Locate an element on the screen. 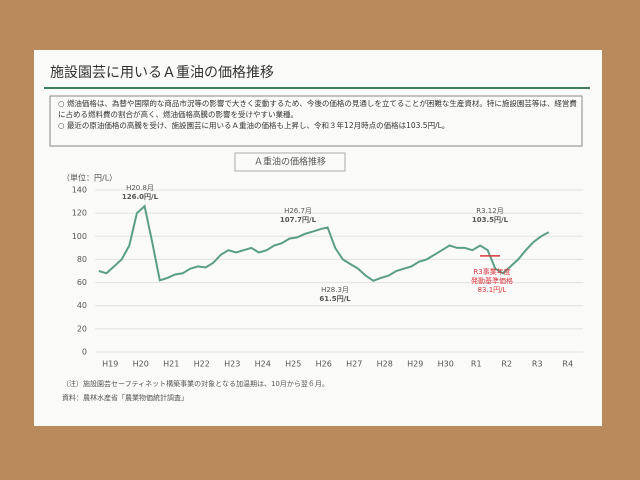  annotation: H26.7月 is located at coordinates (298, 211).